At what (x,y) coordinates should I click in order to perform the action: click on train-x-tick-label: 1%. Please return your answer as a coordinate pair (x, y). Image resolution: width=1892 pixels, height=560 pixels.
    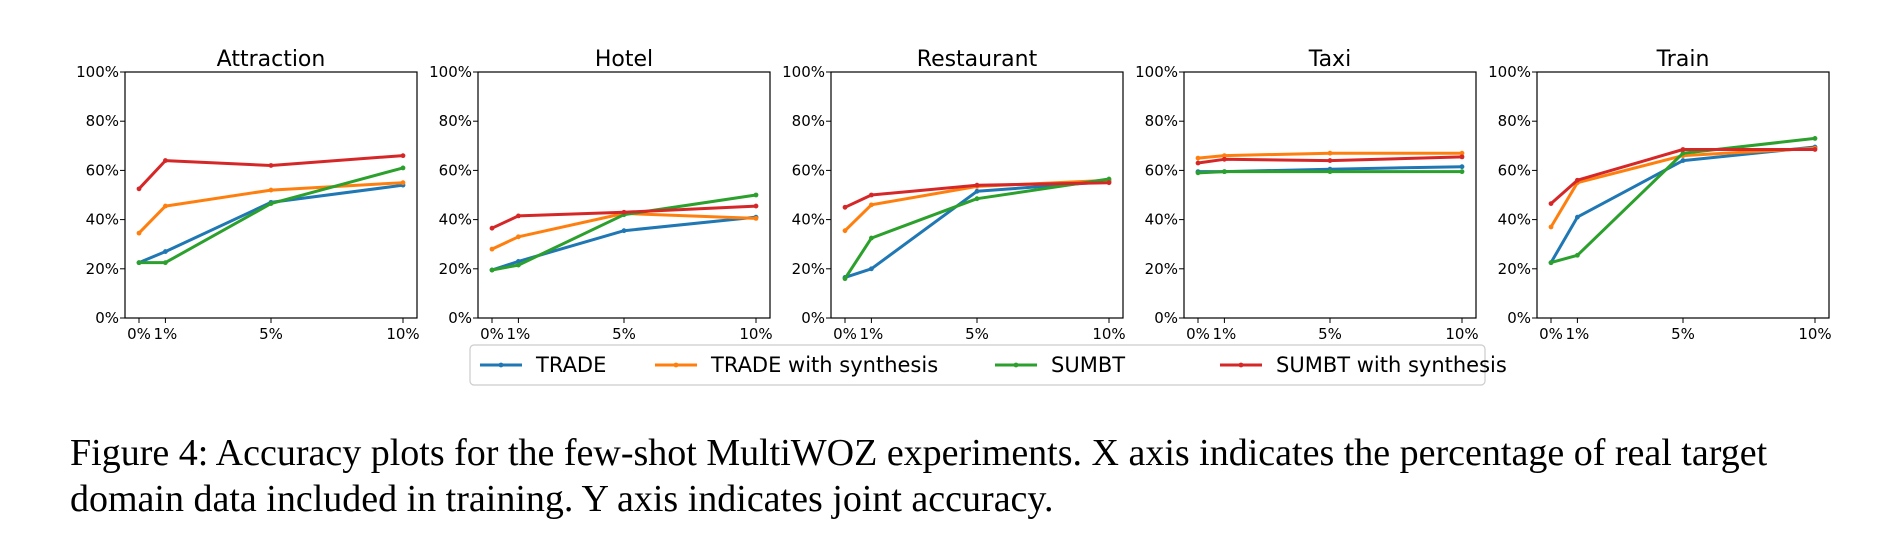
    Looking at the image, I should click on (1578, 334).